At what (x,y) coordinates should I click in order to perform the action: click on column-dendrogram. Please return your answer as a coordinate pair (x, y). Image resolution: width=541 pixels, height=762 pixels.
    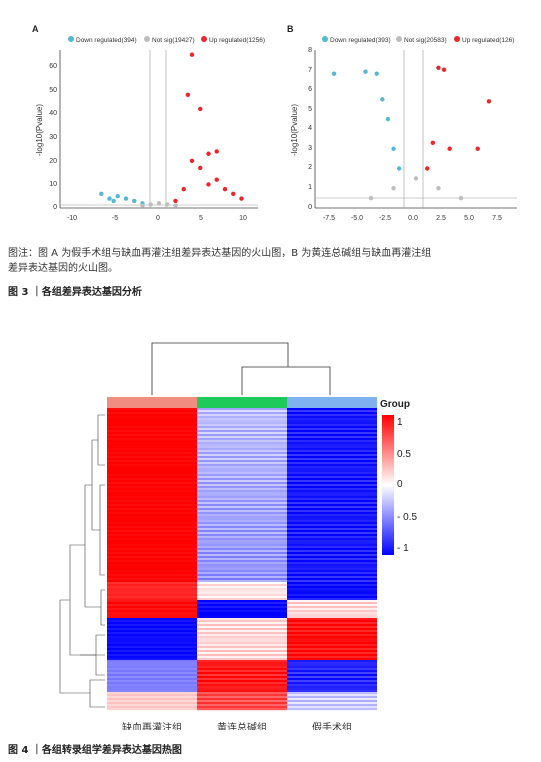
    Looking at the image, I should click on (241, 368).